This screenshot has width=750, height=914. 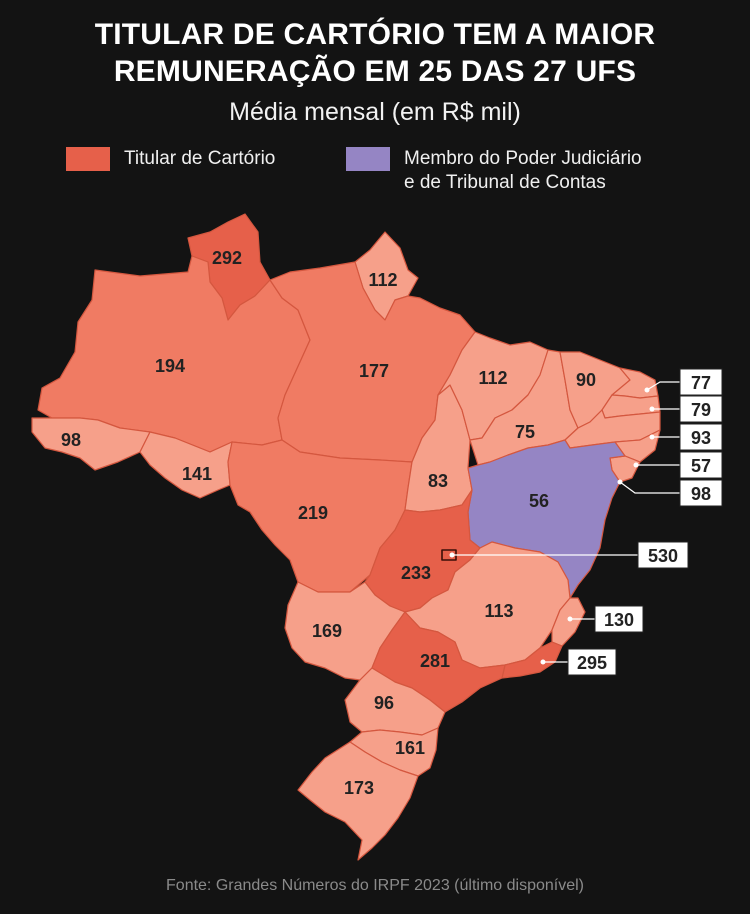 I want to click on callout-value-PB: 79, so click(x=701, y=410).